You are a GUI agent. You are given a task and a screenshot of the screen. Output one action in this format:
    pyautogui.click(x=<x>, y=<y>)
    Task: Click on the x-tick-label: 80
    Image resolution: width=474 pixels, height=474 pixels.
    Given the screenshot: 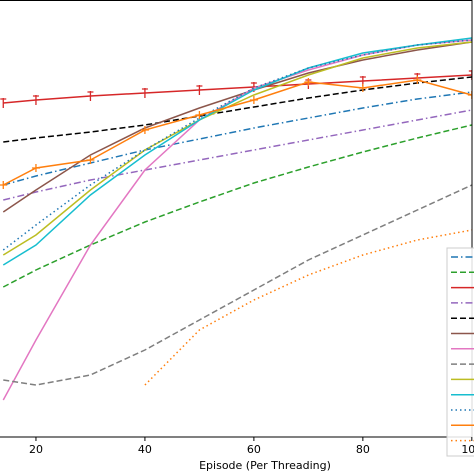 What is the action you would take?
    pyautogui.click(x=363, y=449)
    